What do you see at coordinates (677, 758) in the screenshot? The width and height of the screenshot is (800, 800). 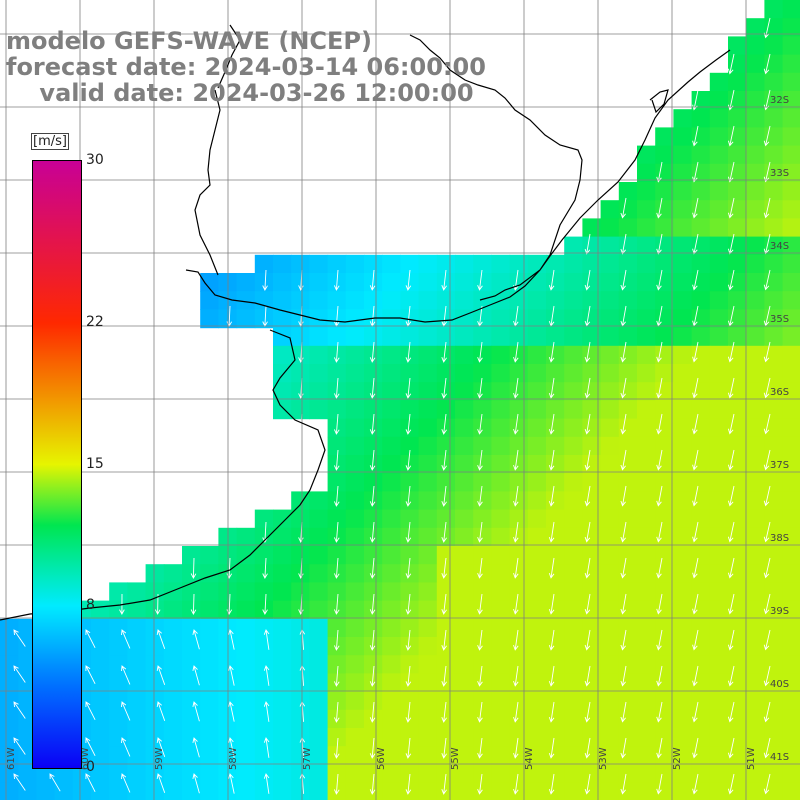 I see `longitude-label: 52W` at bounding box center [677, 758].